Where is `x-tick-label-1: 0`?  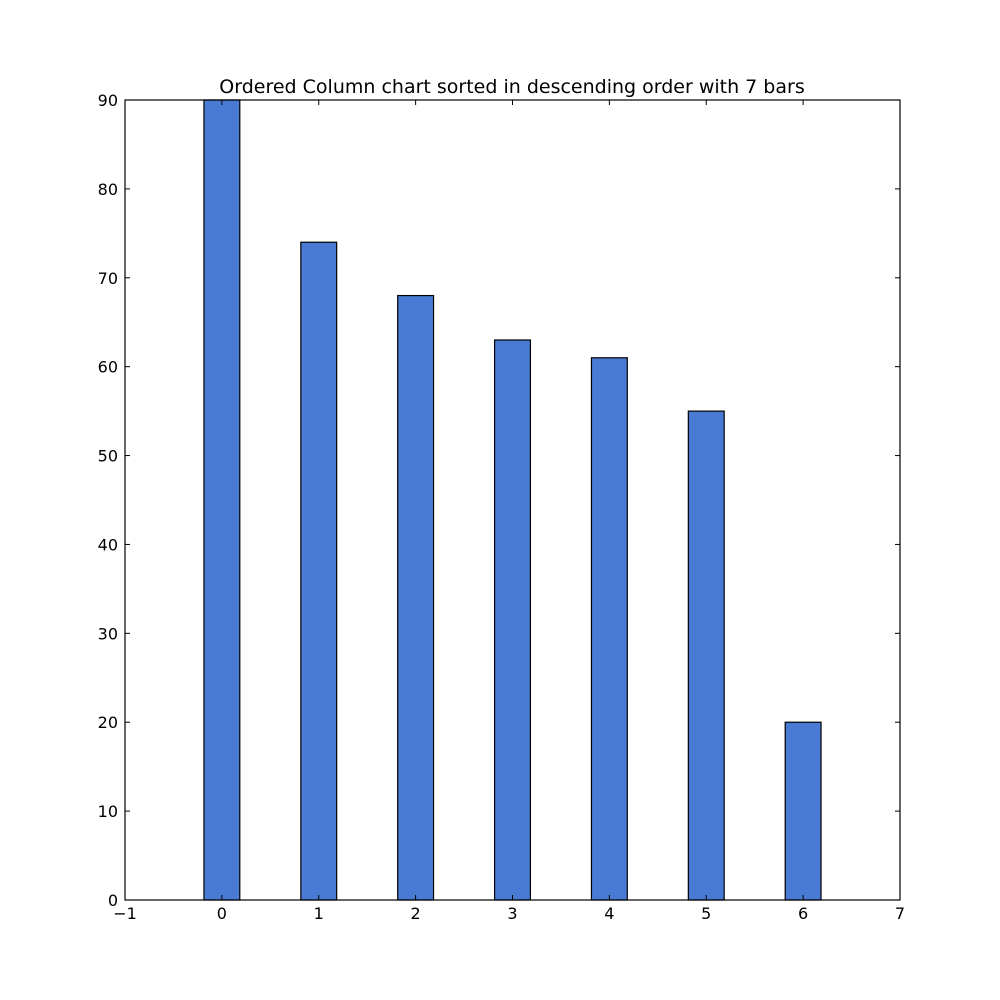
x-tick-label-1: 0 is located at coordinates (222, 913).